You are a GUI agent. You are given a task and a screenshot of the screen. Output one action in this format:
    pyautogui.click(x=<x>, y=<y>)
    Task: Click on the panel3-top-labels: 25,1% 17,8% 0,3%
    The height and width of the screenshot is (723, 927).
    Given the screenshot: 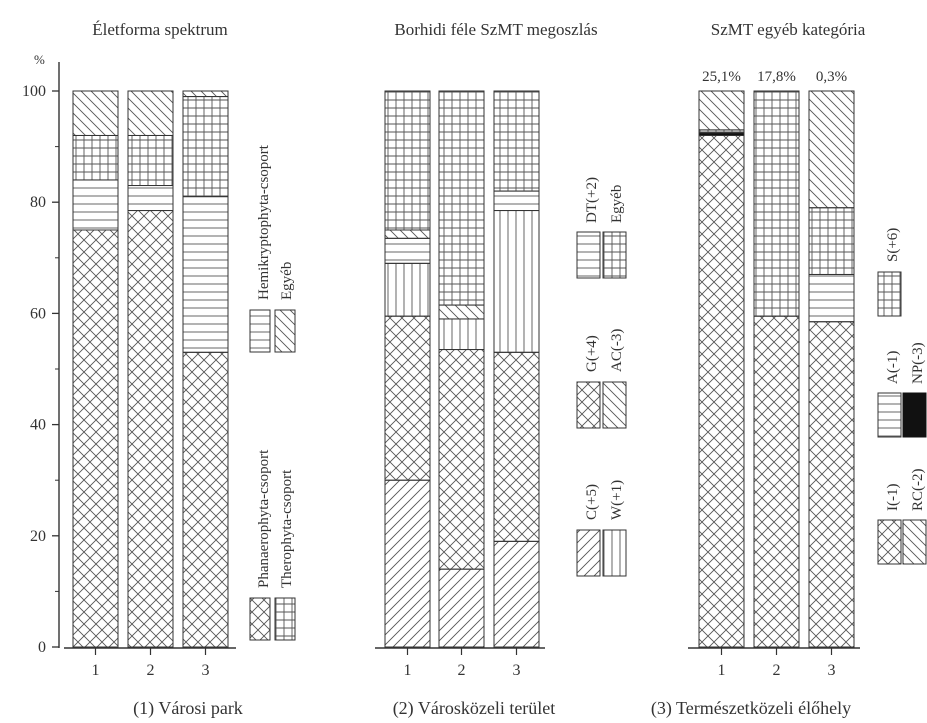 What is the action you would take?
    pyautogui.click(x=774, y=77)
    